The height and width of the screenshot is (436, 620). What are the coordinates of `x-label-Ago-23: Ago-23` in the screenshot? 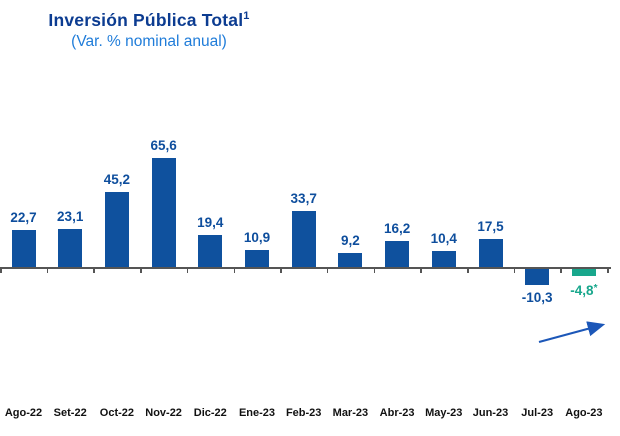 It's located at (584, 413).